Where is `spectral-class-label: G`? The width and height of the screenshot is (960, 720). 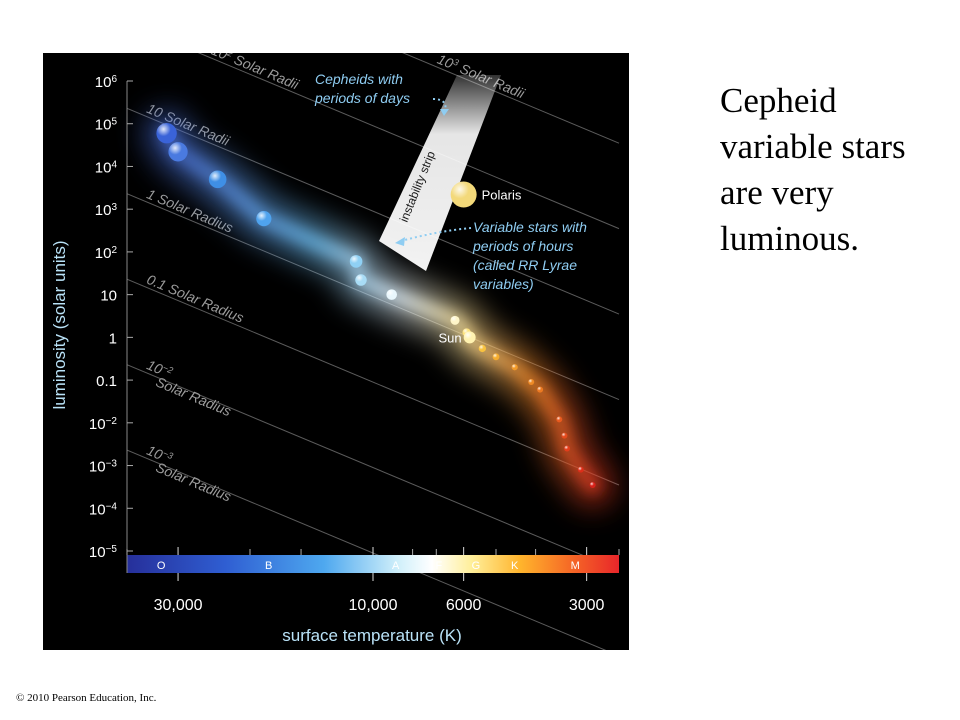 spectral-class-label: G is located at coordinates (476, 566).